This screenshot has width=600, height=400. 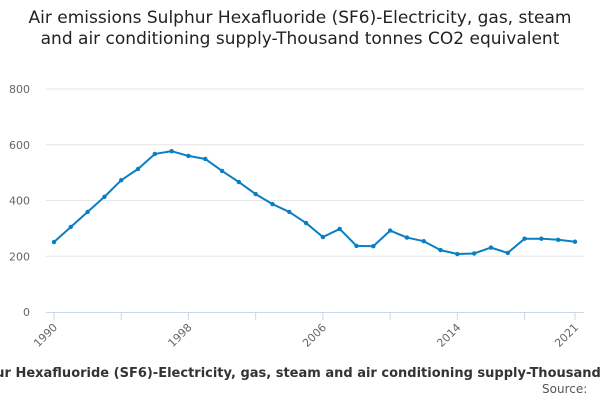 I want to click on y-tick-label: 200, so click(x=19, y=256).